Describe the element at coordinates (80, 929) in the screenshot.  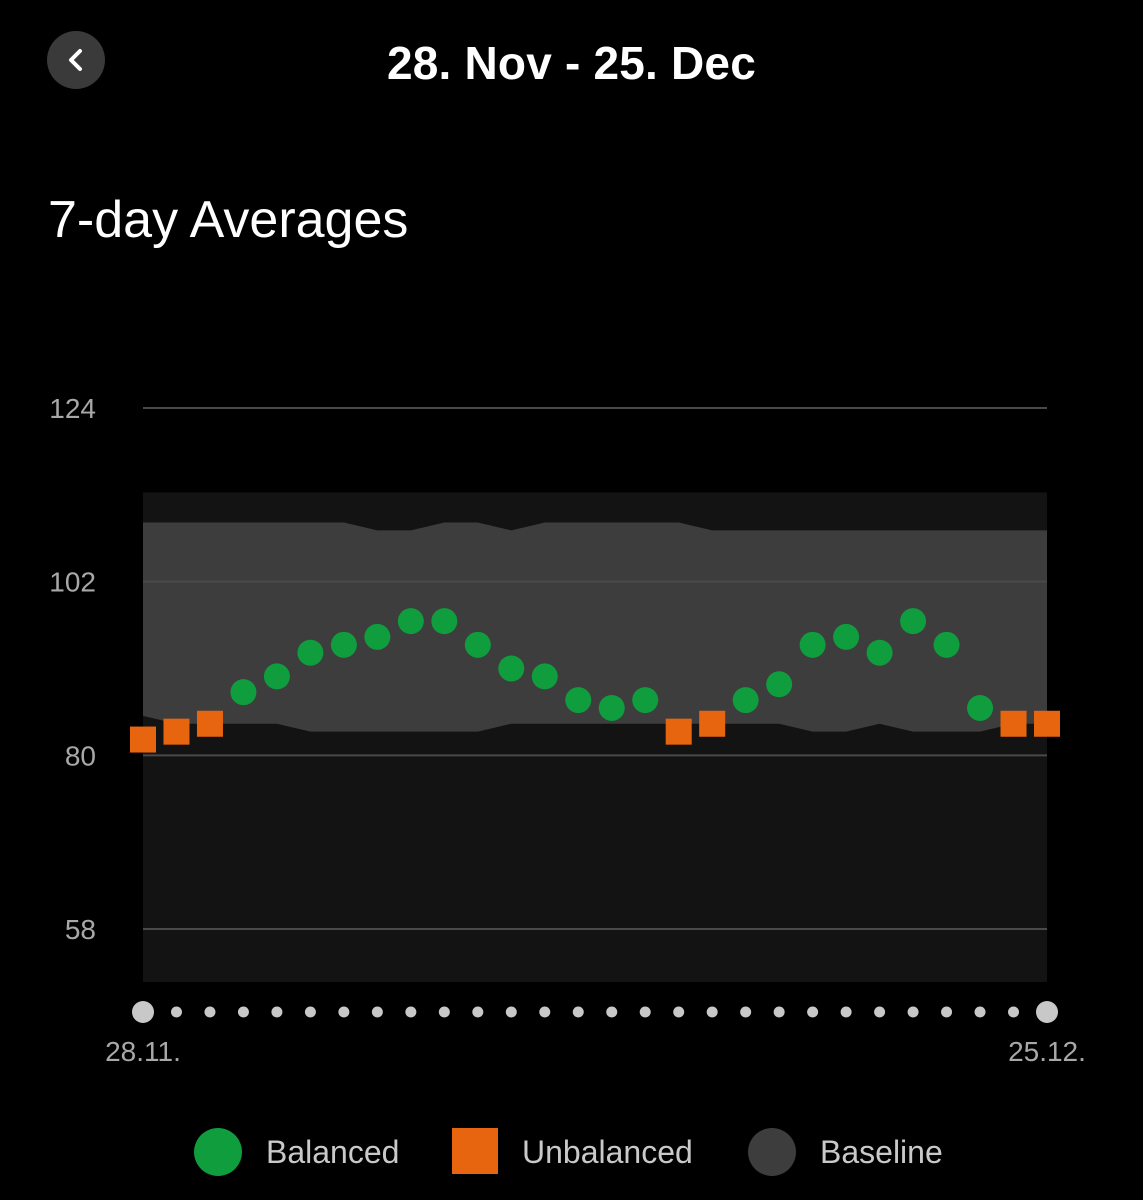
I see `y-tick-label-58: 58` at that location.